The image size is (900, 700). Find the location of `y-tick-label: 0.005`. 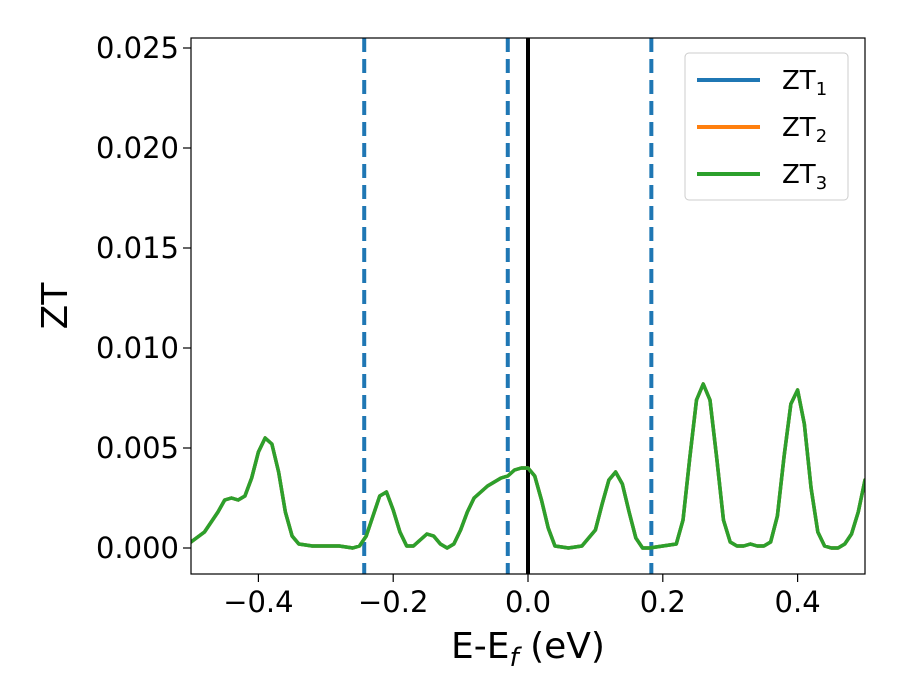

y-tick-label: 0.005 is located at coordinates (137, 448).